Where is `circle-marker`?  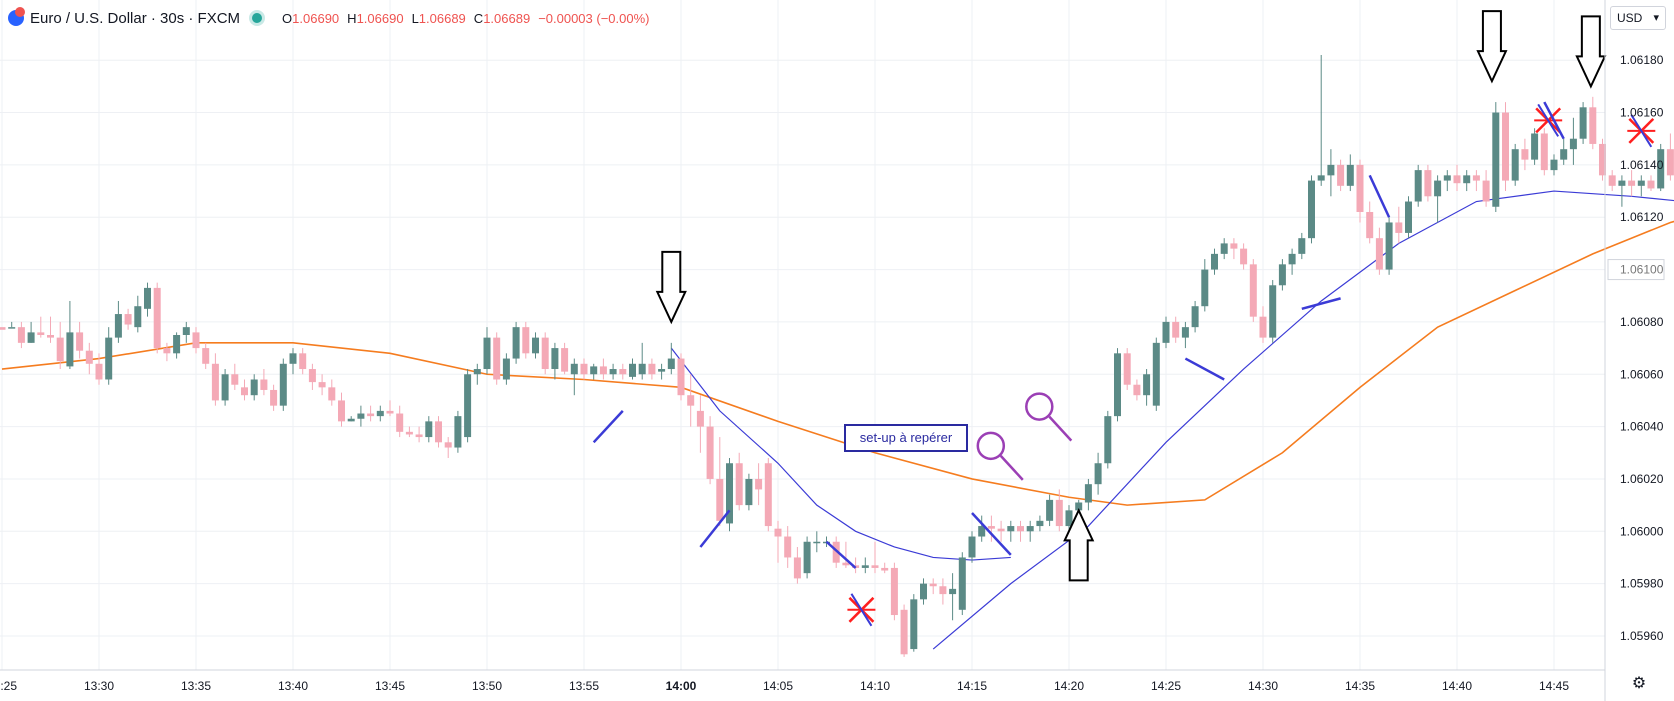
circle-marker is located at coordinates (1039, 406).